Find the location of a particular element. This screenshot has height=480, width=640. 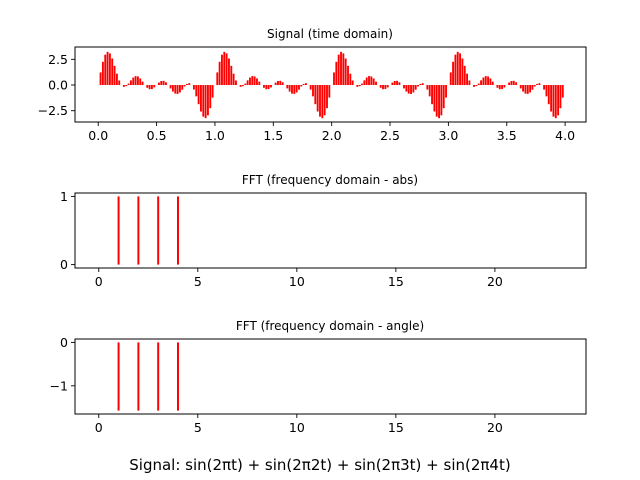

time-domain-x-tick-label: 4.0 is located at coordinates (565, 135).